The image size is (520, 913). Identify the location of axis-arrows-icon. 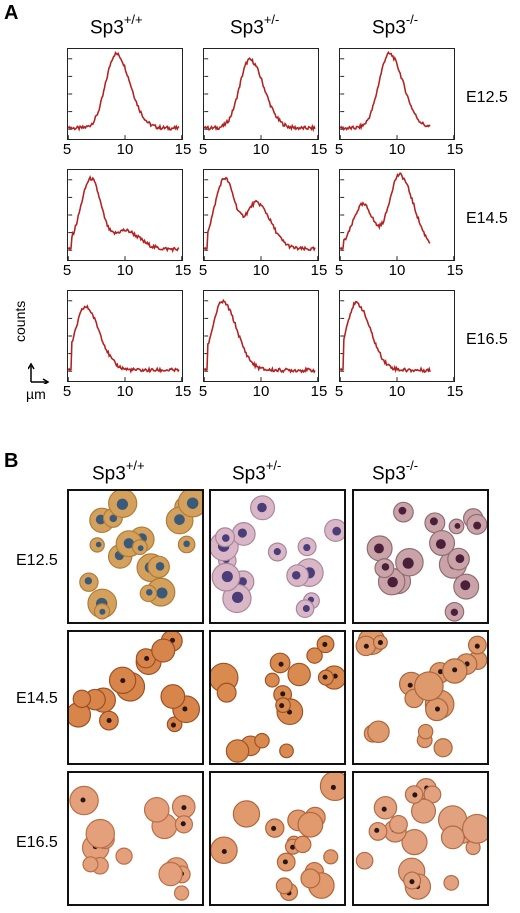
(39, 373).